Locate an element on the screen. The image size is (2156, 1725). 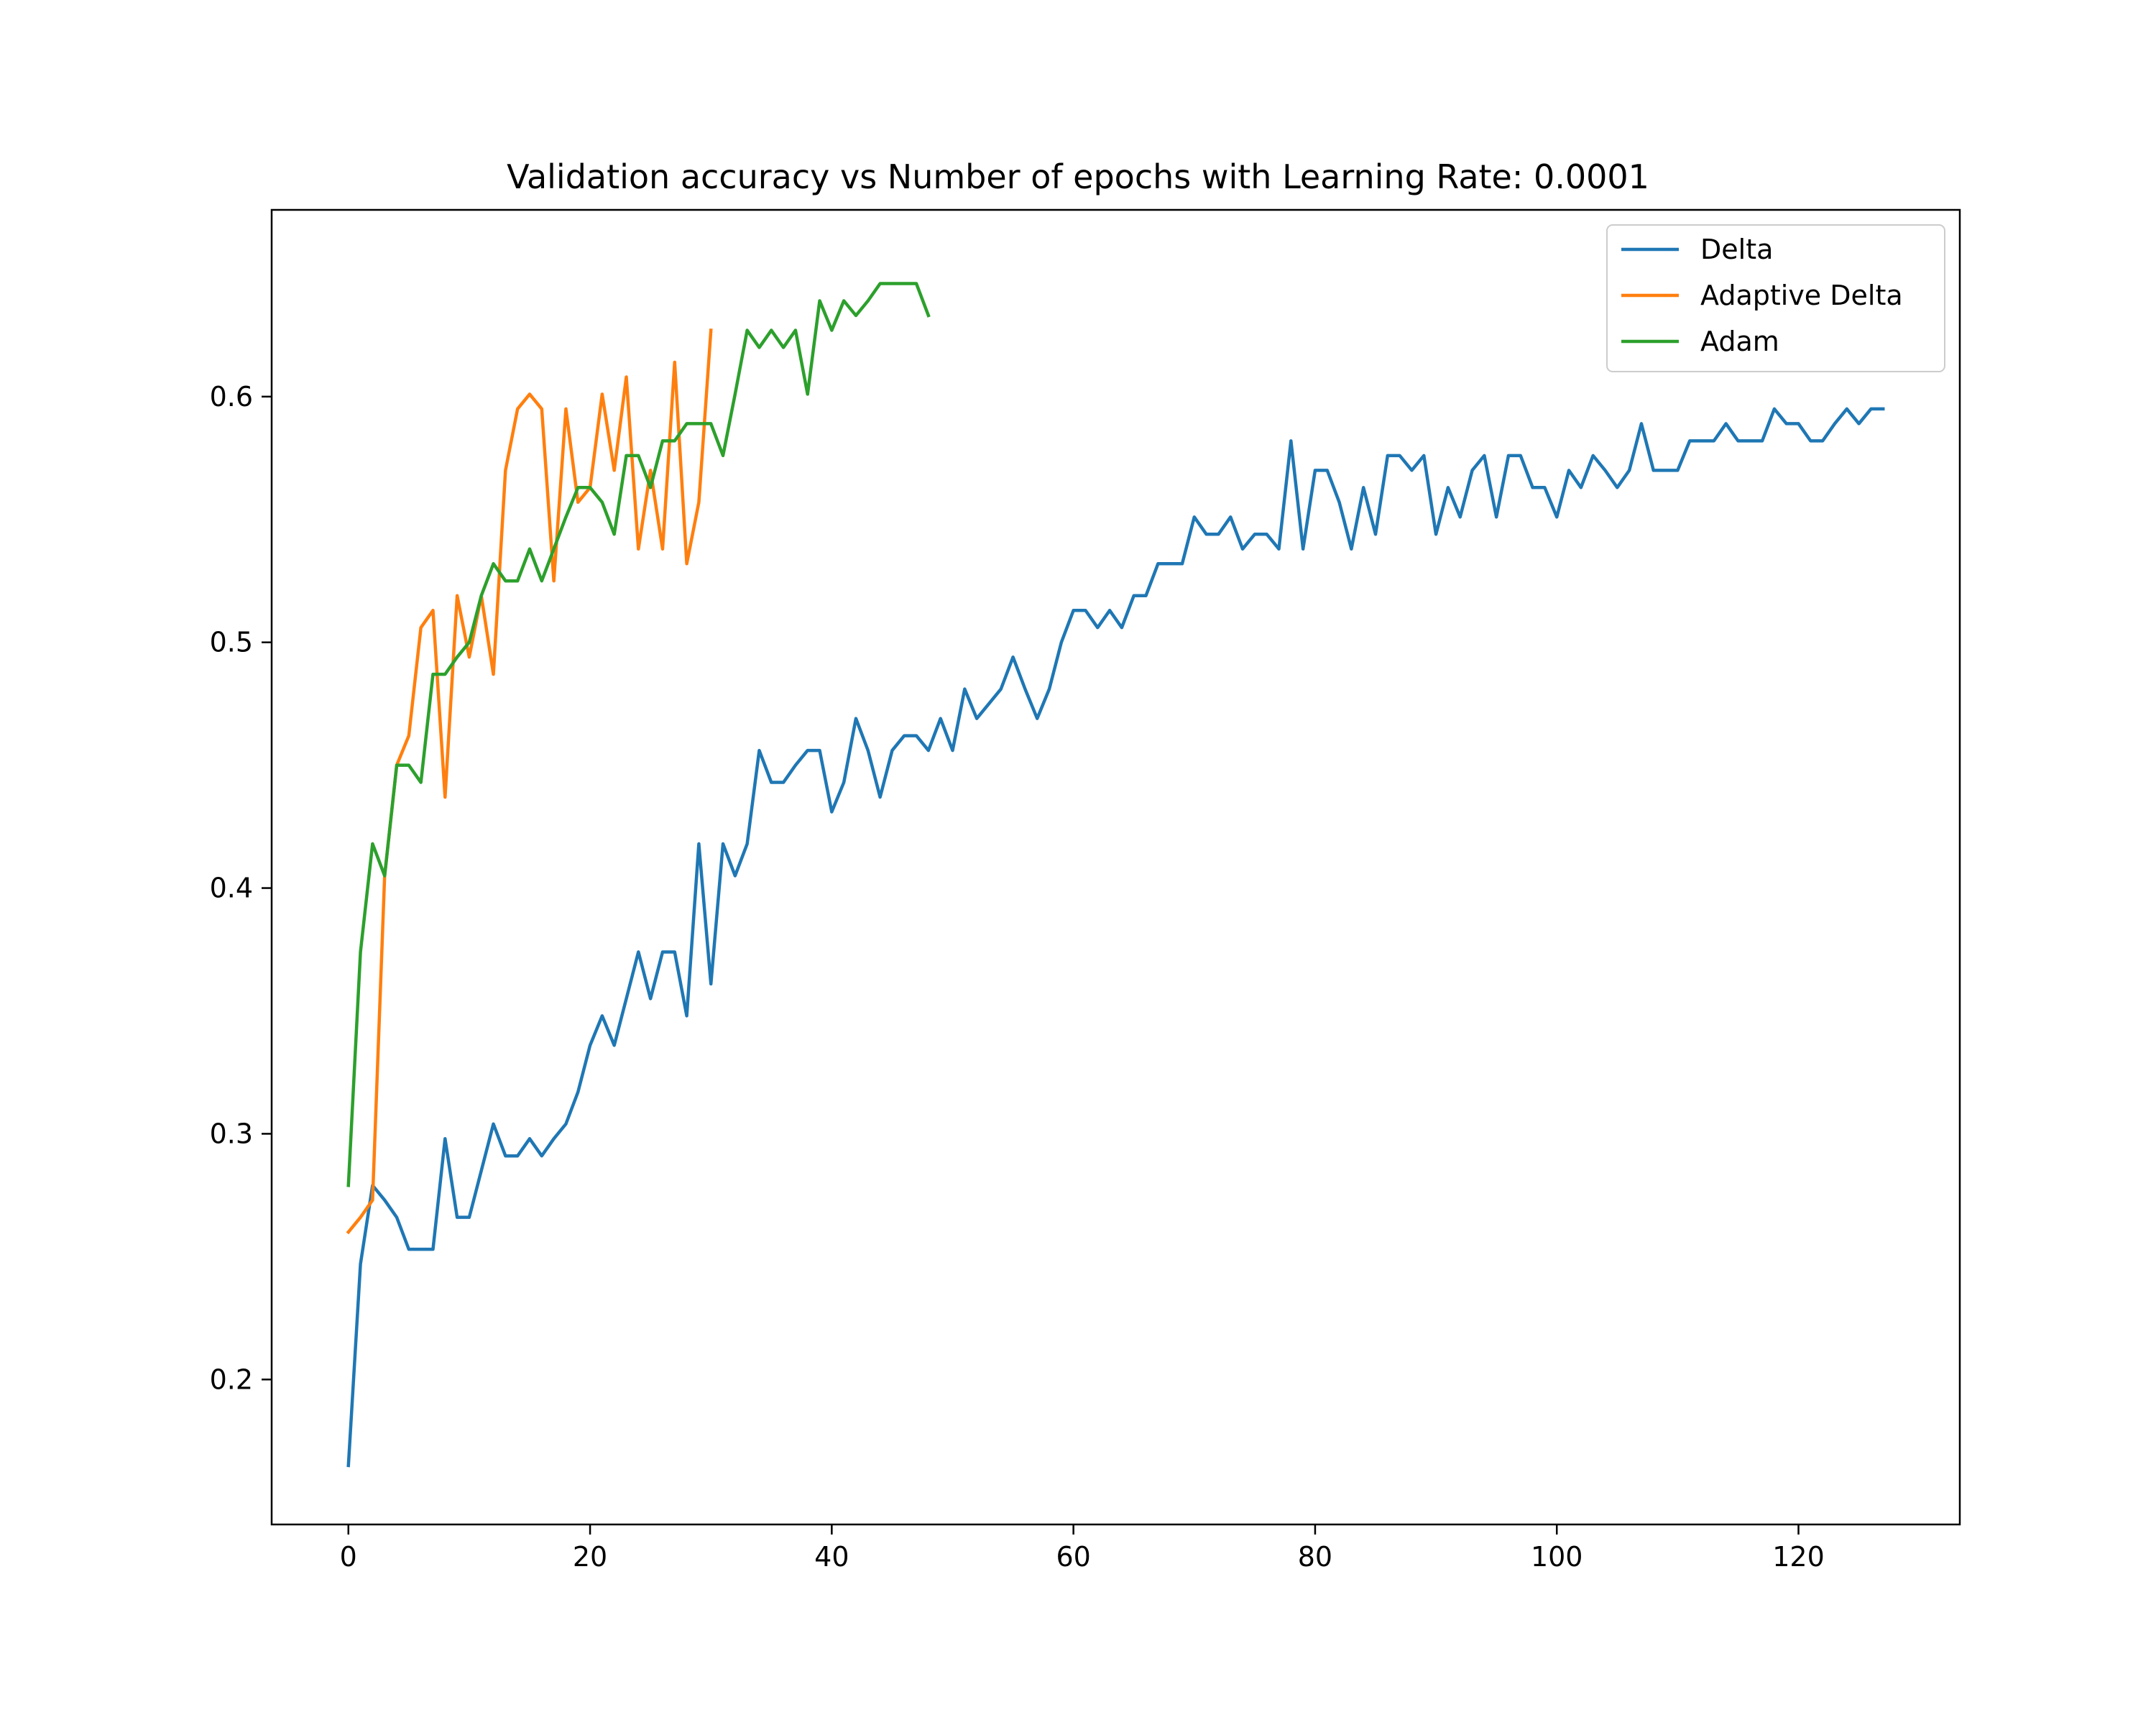
legend-label: Adam is located at coordinates (1739, 341).